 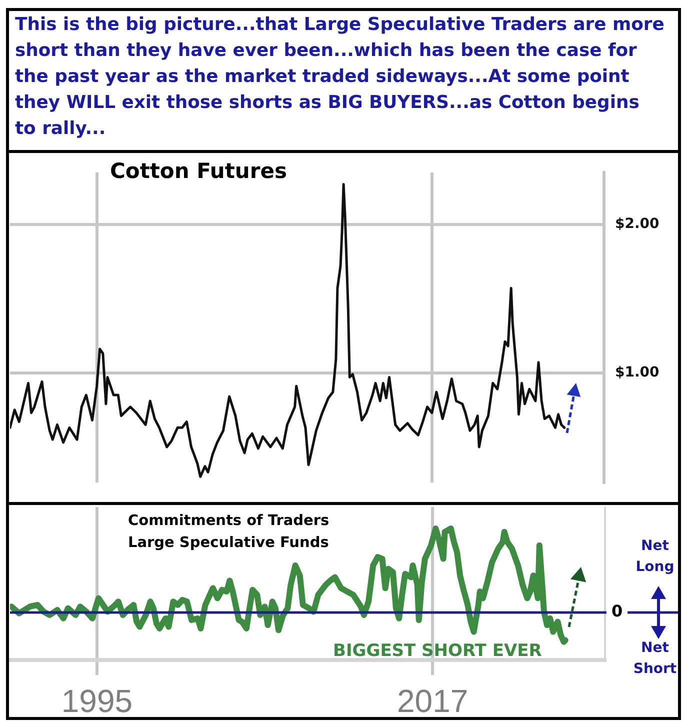 What do you see at coordinates (437, 651) in the screenshot?
I see `annotation: BIGGEST SHORT EVER` at bounding box center [437, 651].